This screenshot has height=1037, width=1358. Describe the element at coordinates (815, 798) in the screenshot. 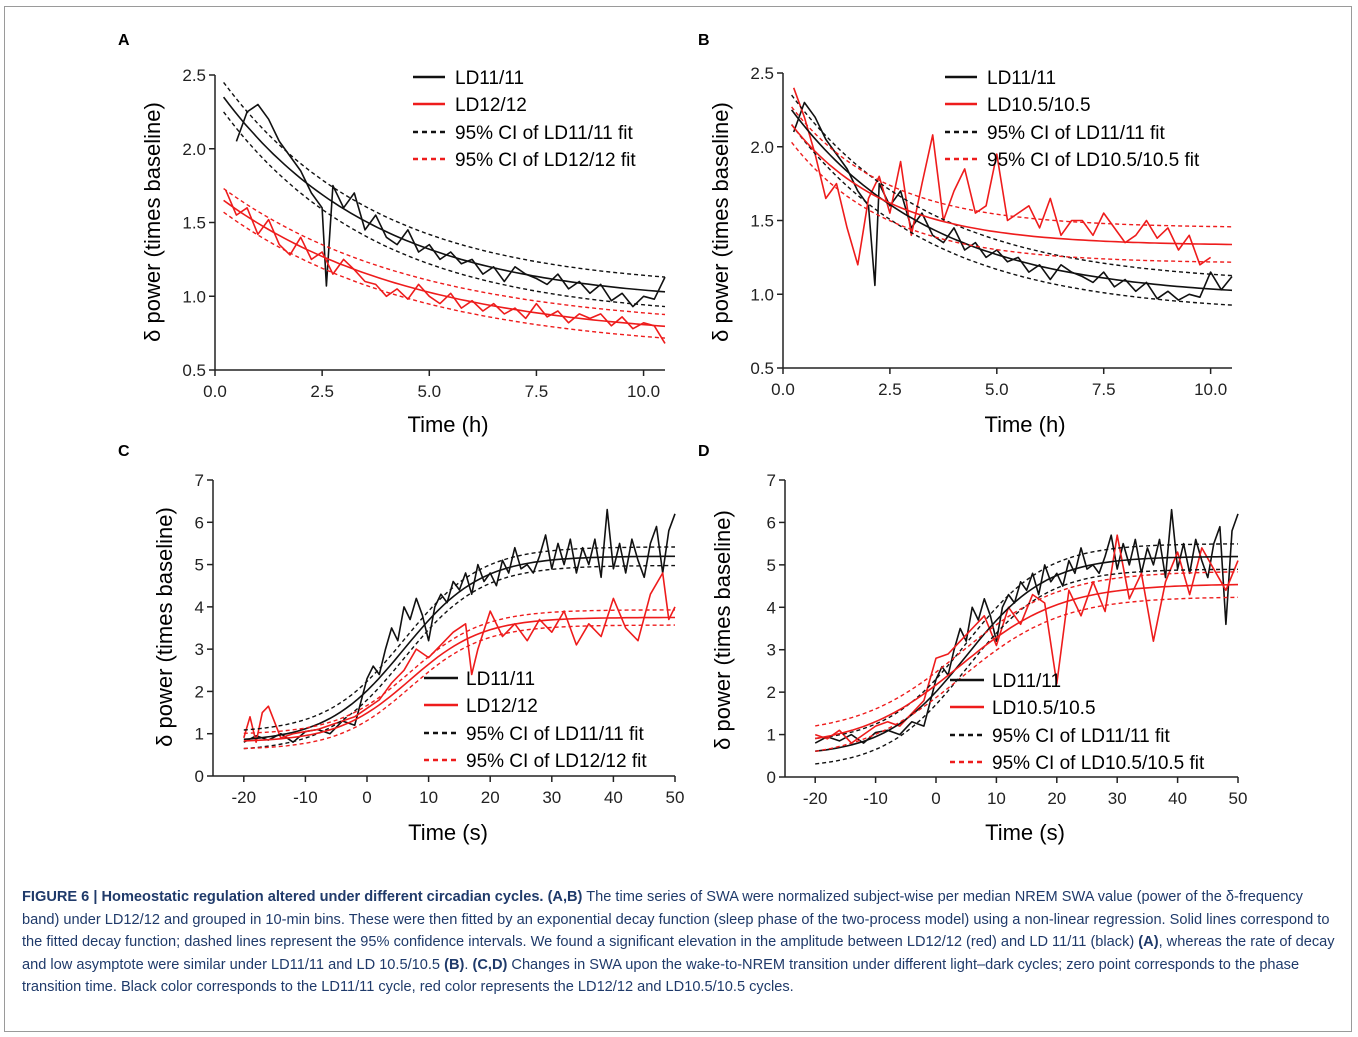

I see `panel-d-x-tick-label: -20` at that location.